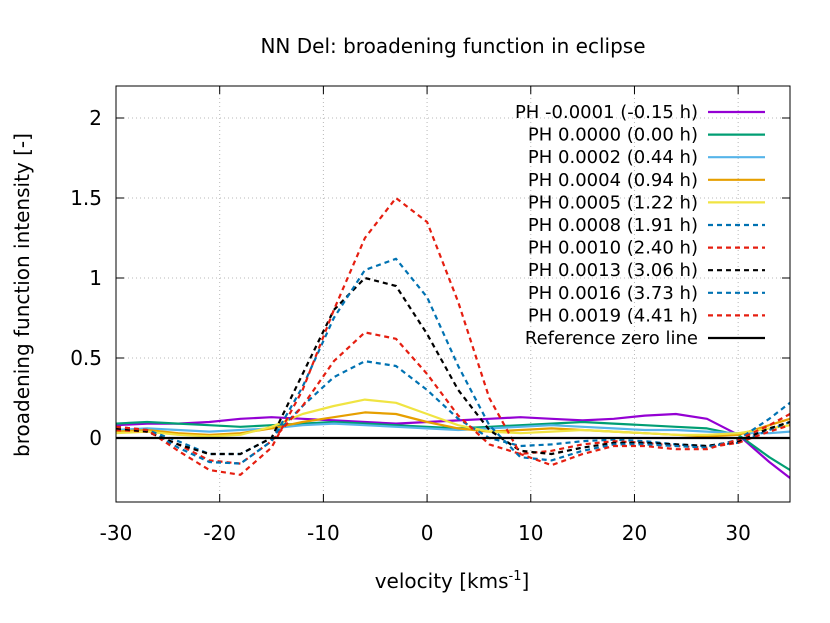  Describe the element at coordinates (116, 533) in the screenshot. I see `x-tick-label: -30` at that location.